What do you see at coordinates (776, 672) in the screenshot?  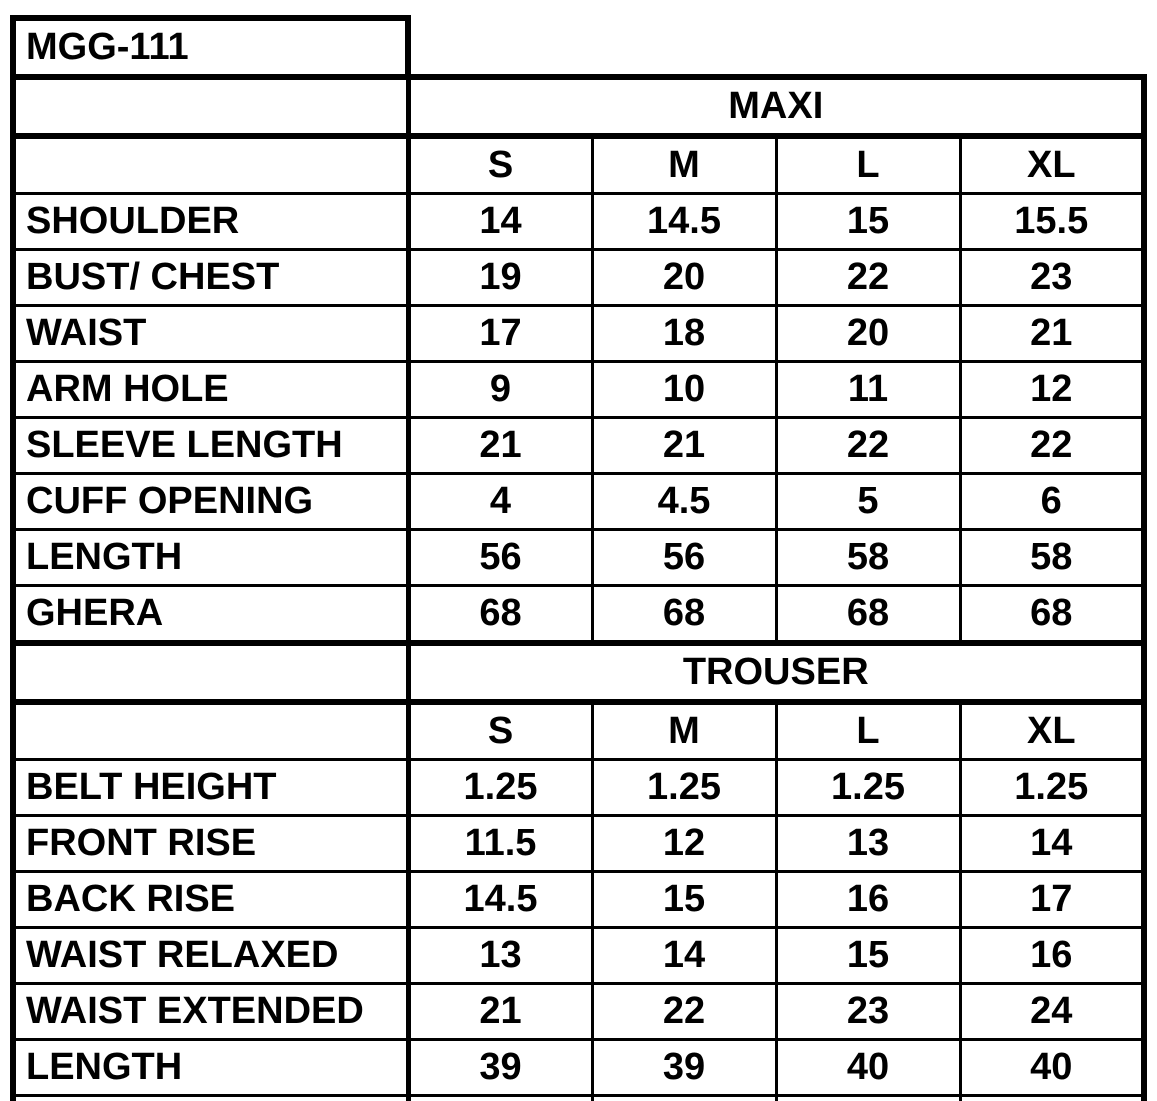 I see `section-header-trouser: TROUSER` at bounding box center [776, 672].